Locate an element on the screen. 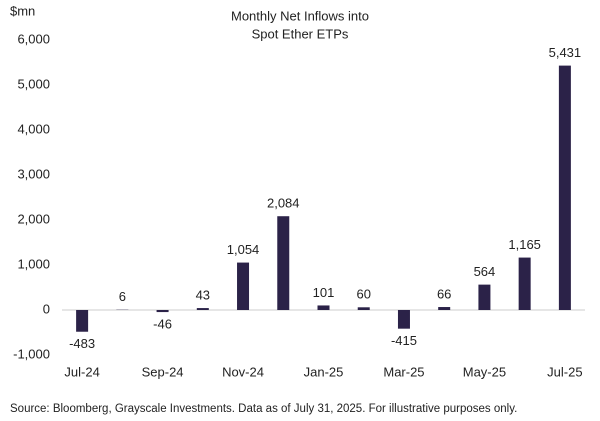  value-label: 1,054 is located at coordinates (243, 249).